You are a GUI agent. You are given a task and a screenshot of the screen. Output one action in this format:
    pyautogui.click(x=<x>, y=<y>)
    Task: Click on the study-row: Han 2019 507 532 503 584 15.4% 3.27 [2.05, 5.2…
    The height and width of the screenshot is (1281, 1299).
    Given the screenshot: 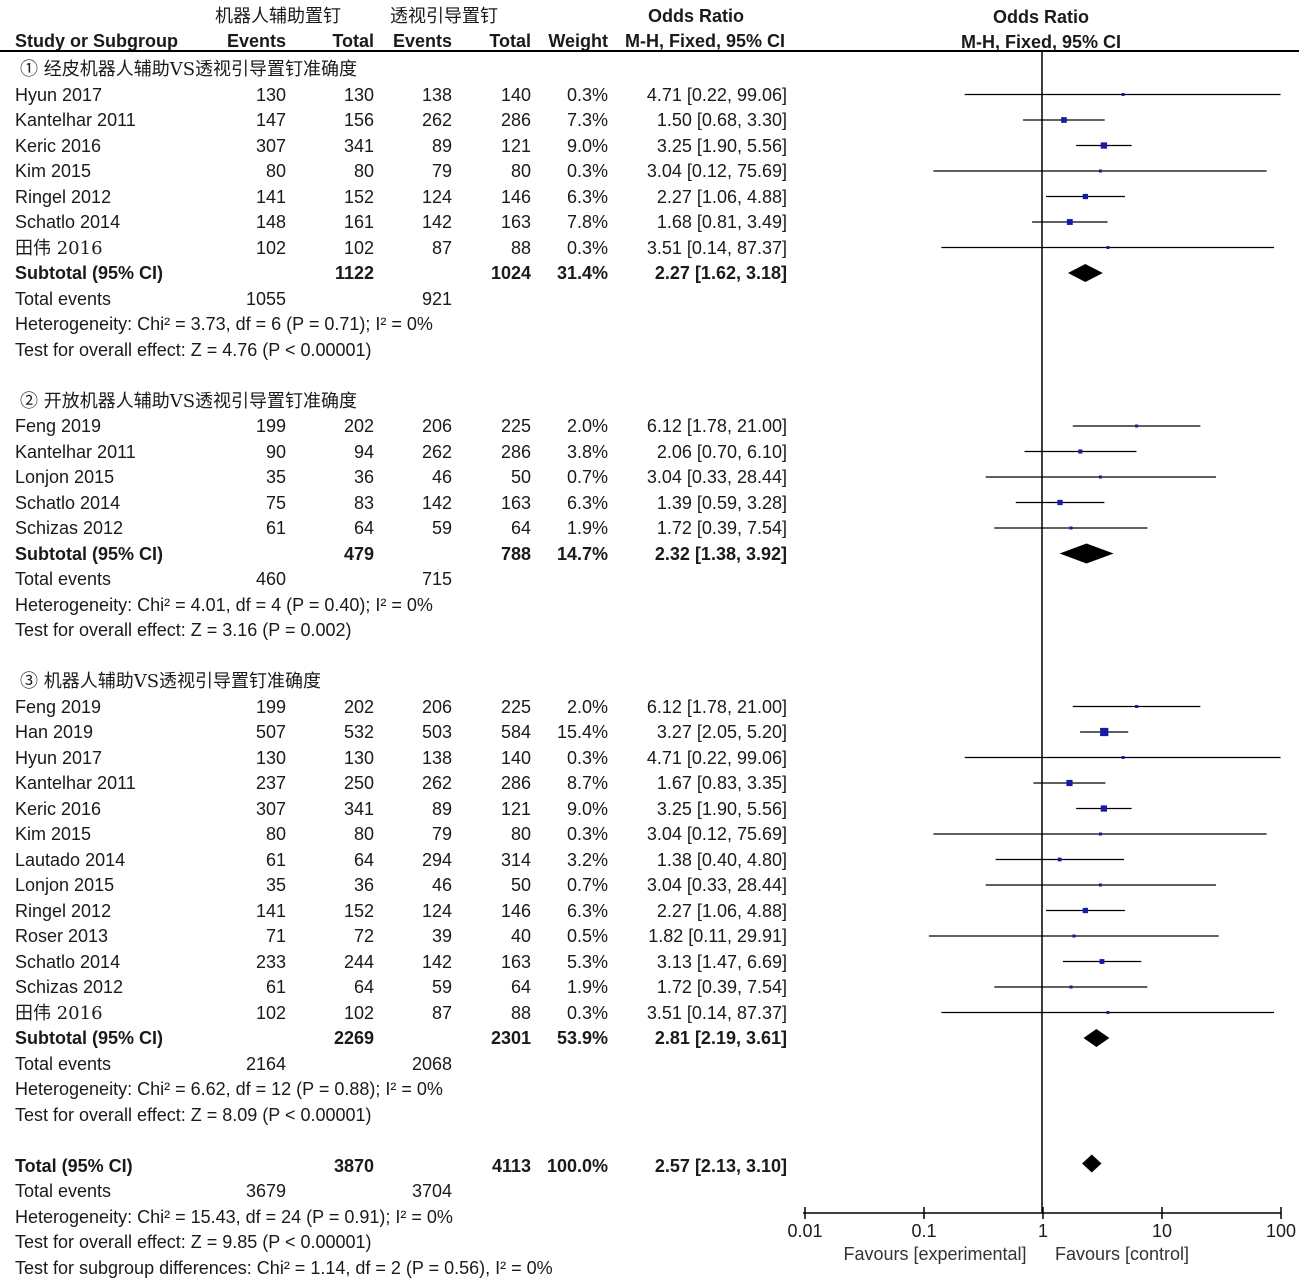 What is the action you would take?
    pyautogui.click(x=400, y=732)
    